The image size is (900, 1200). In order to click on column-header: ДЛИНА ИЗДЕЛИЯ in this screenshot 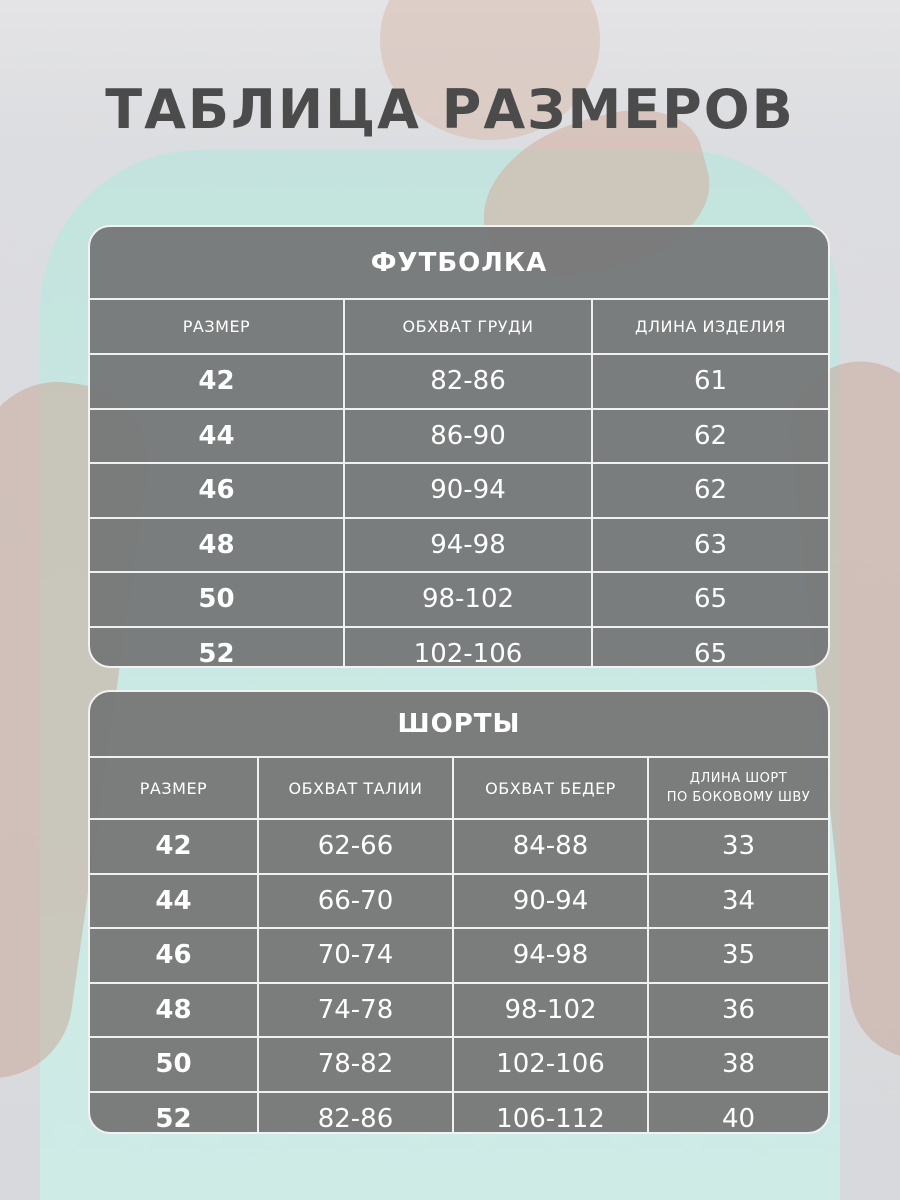, I will do `click(709, 326)`.